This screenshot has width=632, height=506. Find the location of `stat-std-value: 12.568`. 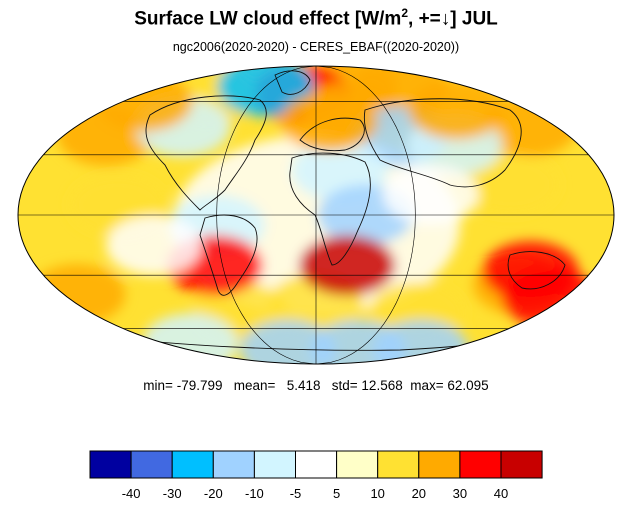

stat-std-value: 12.568 is located at coordinates (382, 385).